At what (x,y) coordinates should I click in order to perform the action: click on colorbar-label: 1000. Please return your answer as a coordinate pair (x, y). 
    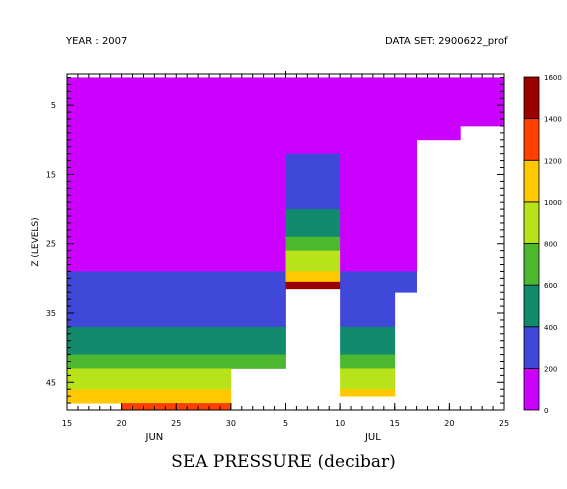
    Looking at the image, I should click on (553, 203).